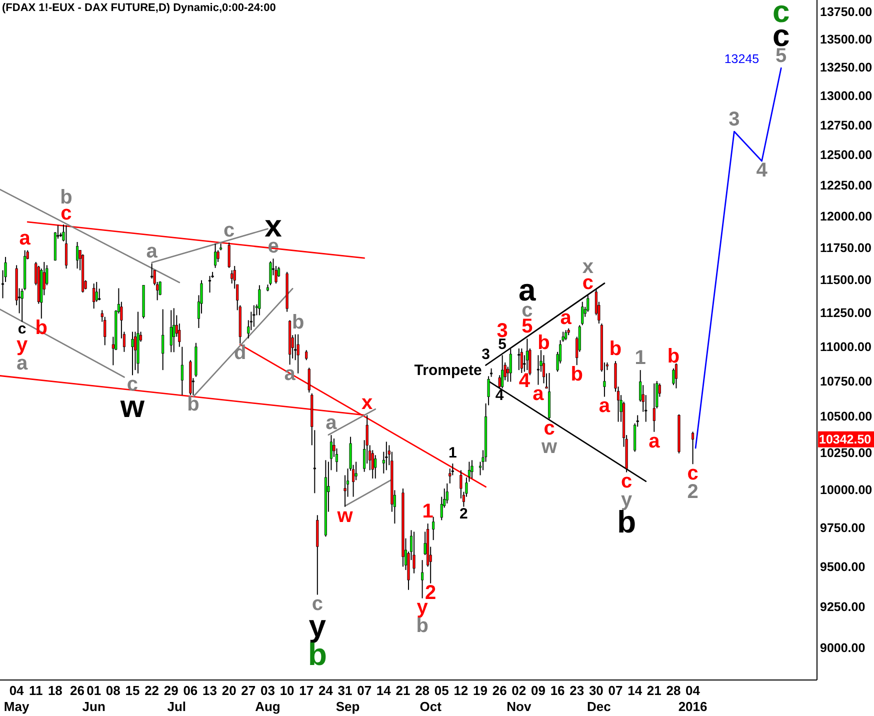 The image size is (874, 716). I want to click on y-tick-label: 11000.00, so click(846, 347).